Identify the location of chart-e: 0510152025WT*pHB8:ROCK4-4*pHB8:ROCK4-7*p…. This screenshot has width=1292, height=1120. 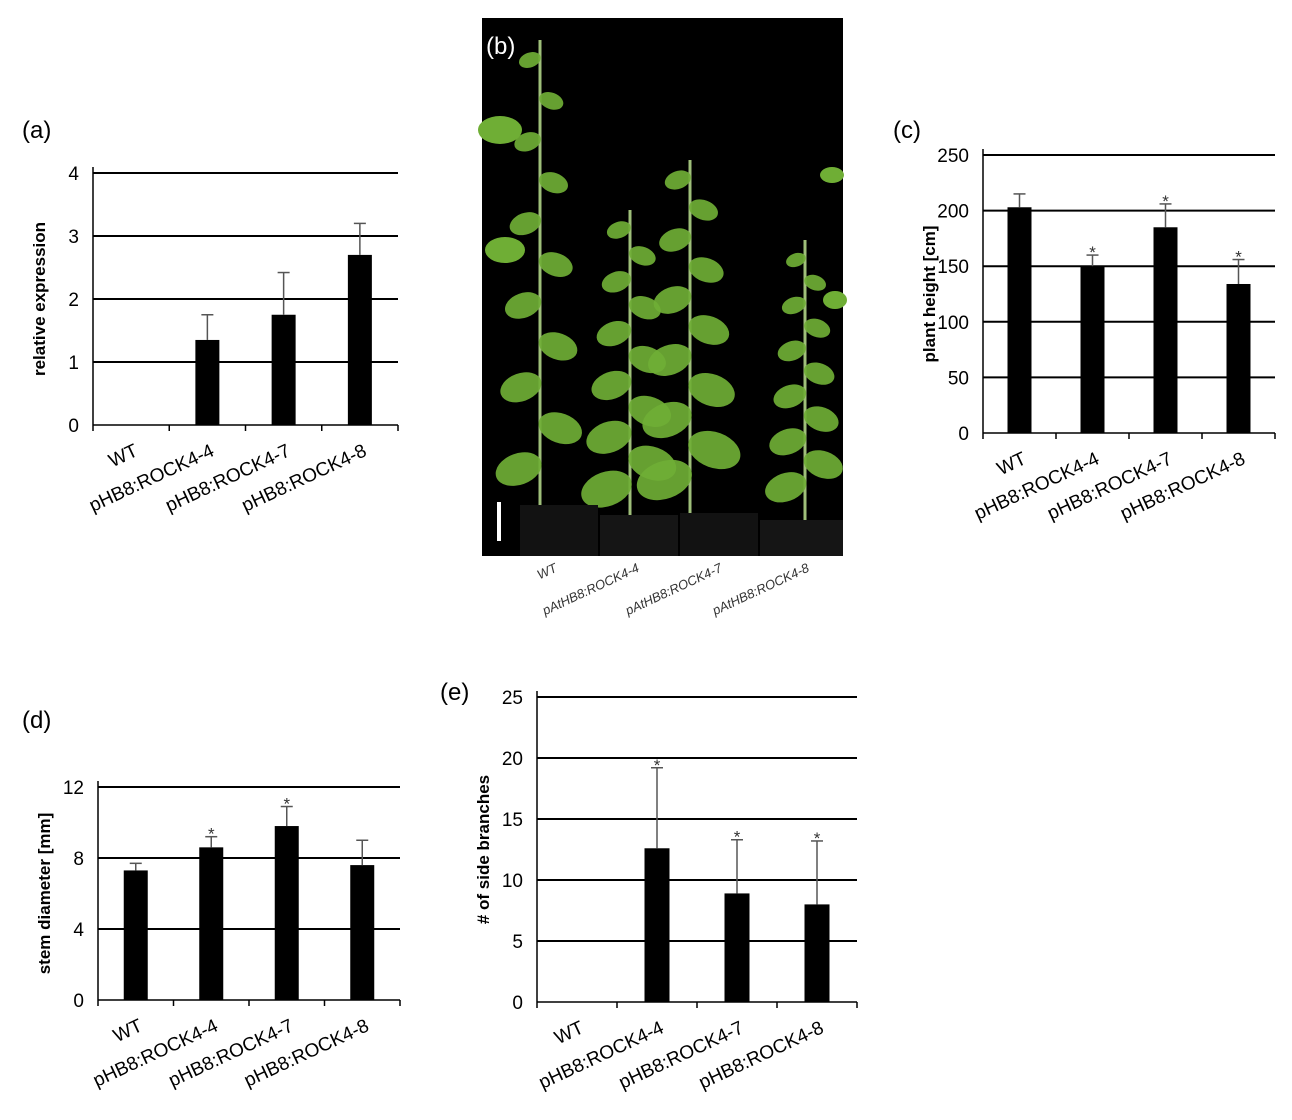
(666, 891).